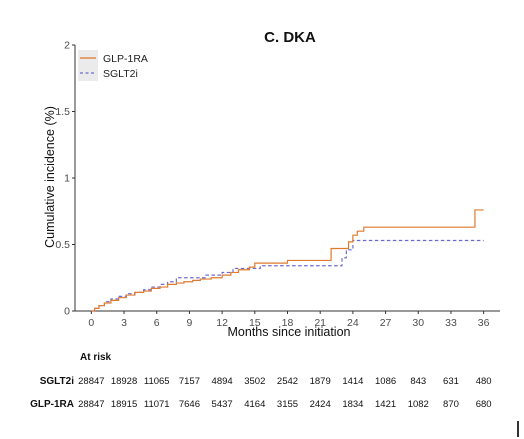 The height and width of the screenshot is (439, 524). Describe the element at coordinates (287, 275) in the screenshot. I see `series-line-sglt2i` at that location.